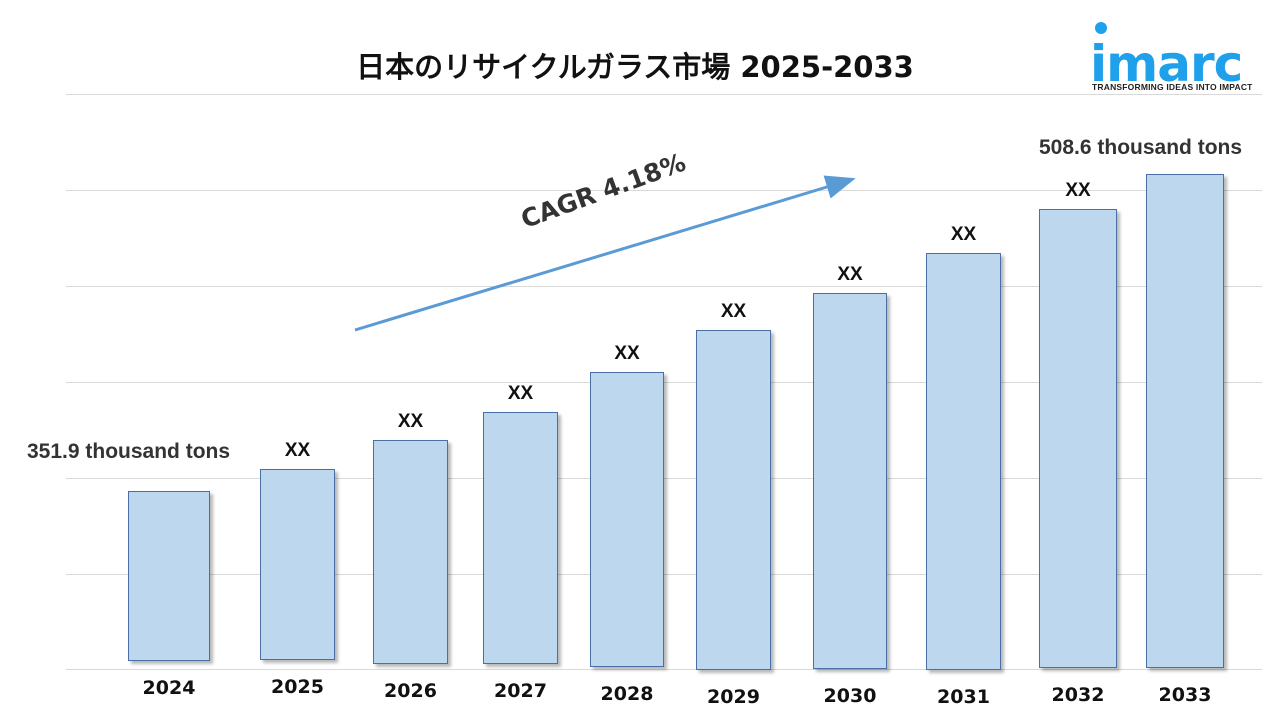 The width and height of the screenshot is (1280, 720). What do you see at coordinates (627, 694) in the screenshot?
I see `x-axis-label: 2028` at bounding box center [627, 694].